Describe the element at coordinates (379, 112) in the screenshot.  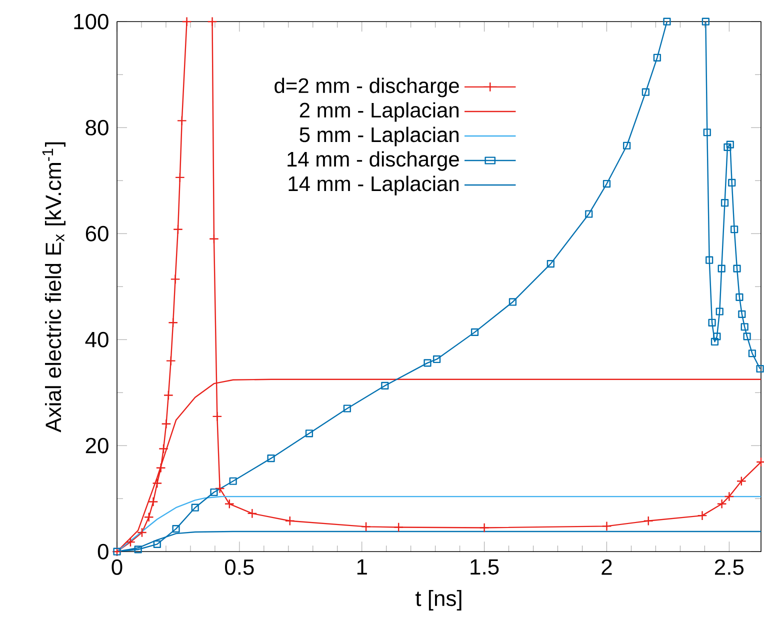
I see `legend-label: 2 mm - Laplacian` at that location.